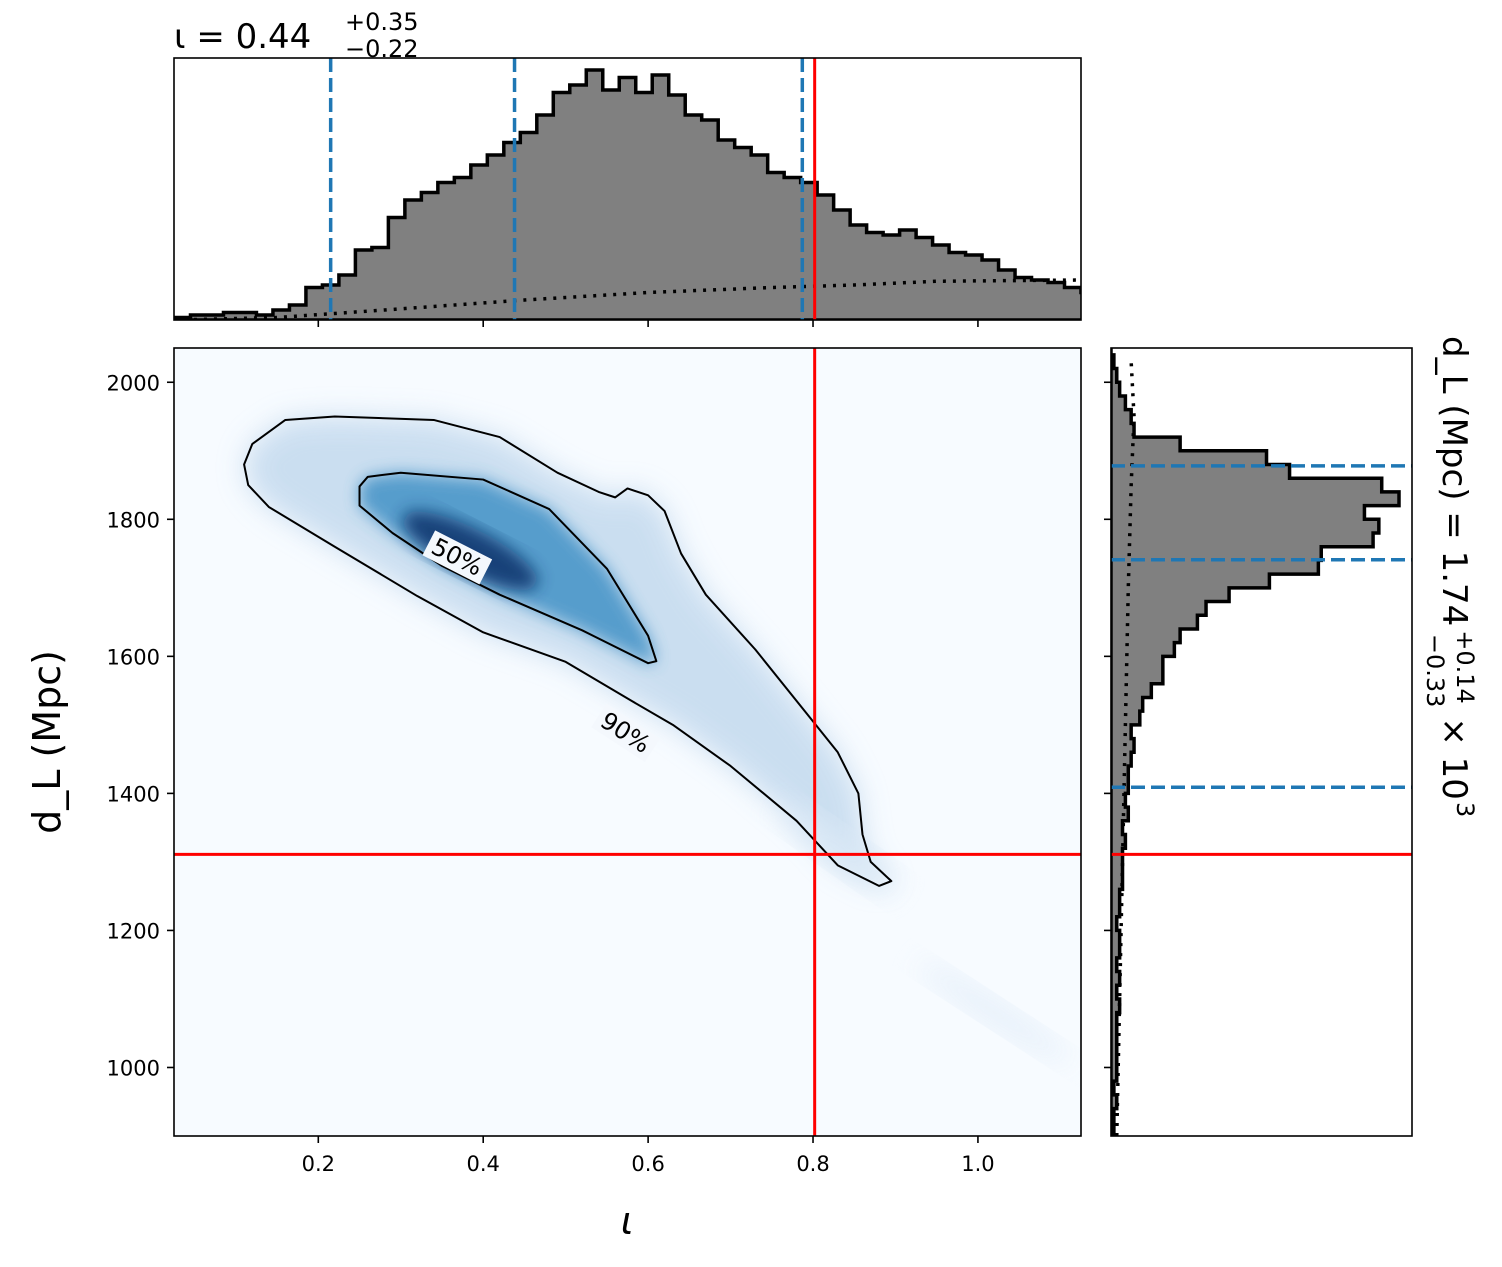 Image resolution: width=1502 pixels, height=1267 pixels. What do you see at coordinates (1107, 725) in the screenshot?
I see `right-panel-y-ticks` at bounding box center [1107, 725].